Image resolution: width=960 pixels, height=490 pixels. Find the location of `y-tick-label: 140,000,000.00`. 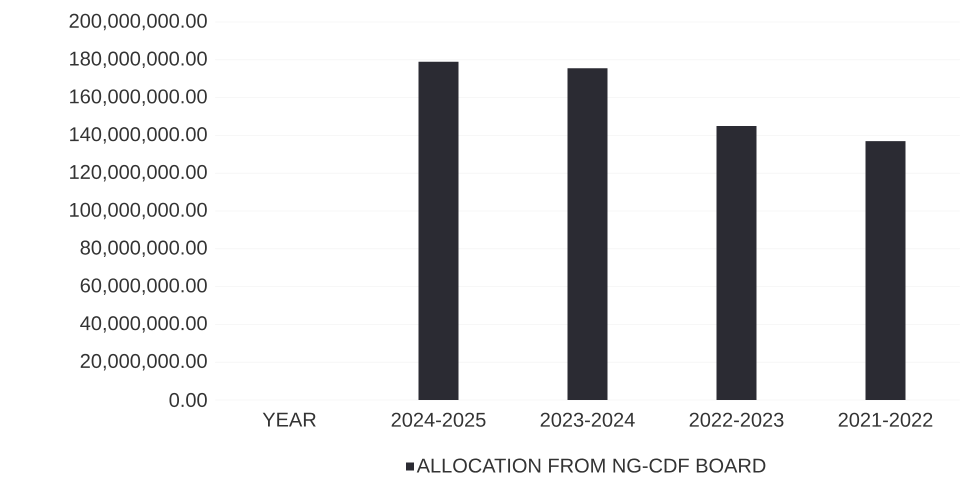

y-tick-label: 140,000,000.00 is located at coordinates (138, 135).